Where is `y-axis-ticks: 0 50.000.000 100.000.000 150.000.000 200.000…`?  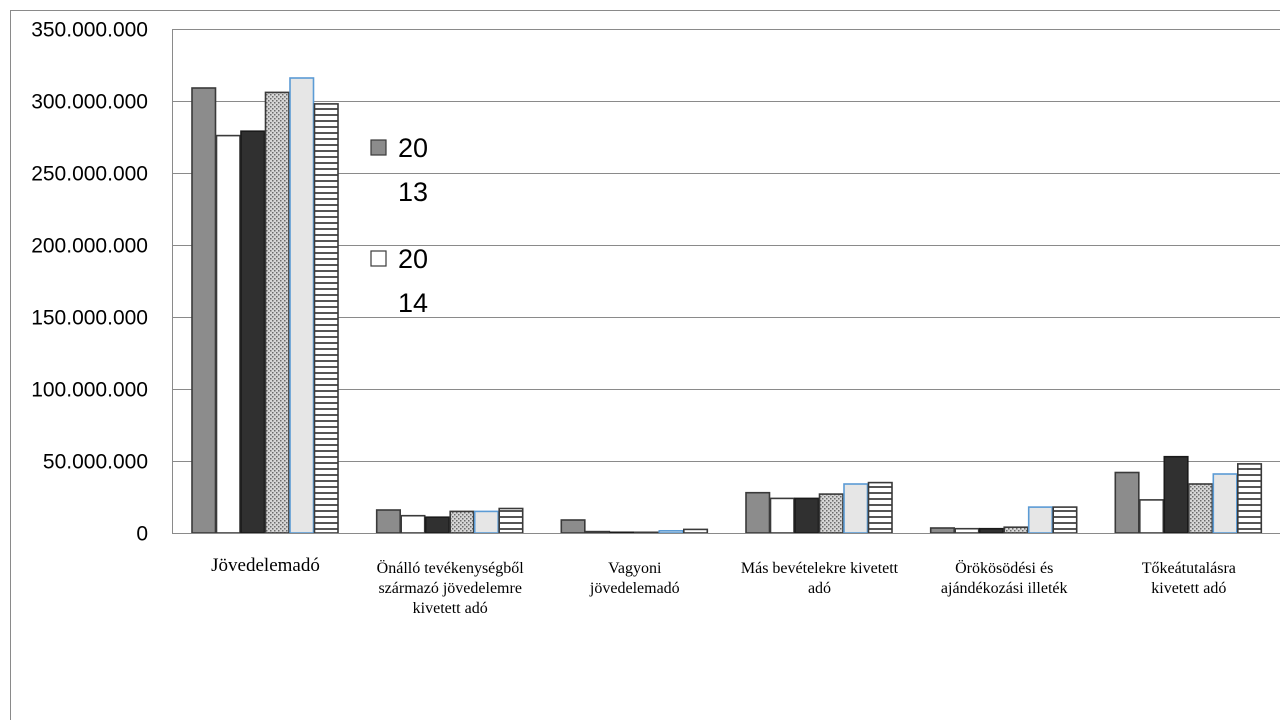
y-axis-ticks: 0 50.000.000 100.000.000 150.000.000 200.000… is located at coordinates (89, 282).